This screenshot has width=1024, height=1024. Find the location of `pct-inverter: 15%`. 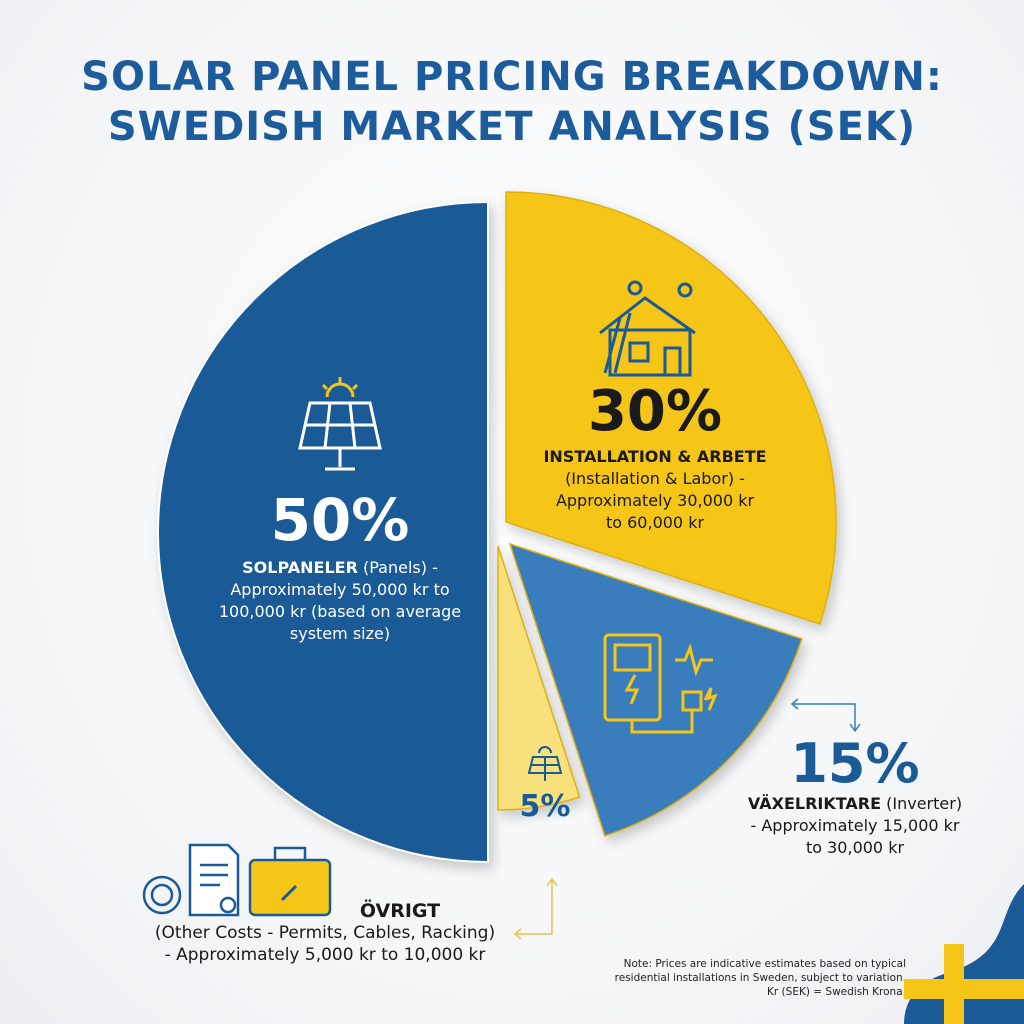

pct-inverter: 15% is located at coordinates (855, 763).